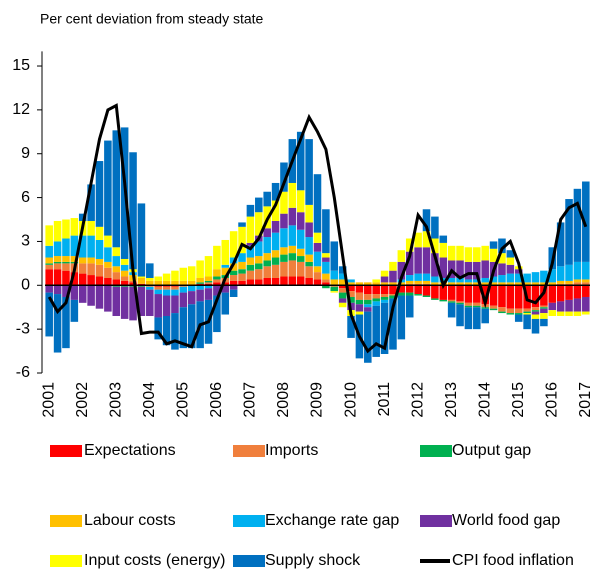 The width and height of the screenshot is (595, 575). Describe the element at coordinates (21, 109) in the screenshot. I see `y-tick-label: 12` at that location.